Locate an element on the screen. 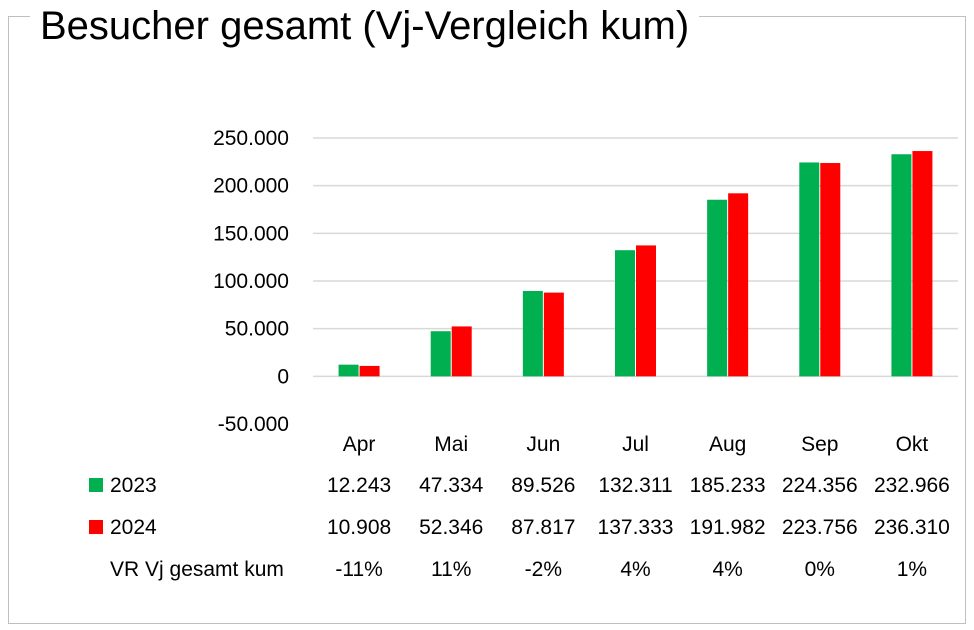 This screenshot has width=974, height=630. table-cell: 0% is located at coordinates (820, 569).